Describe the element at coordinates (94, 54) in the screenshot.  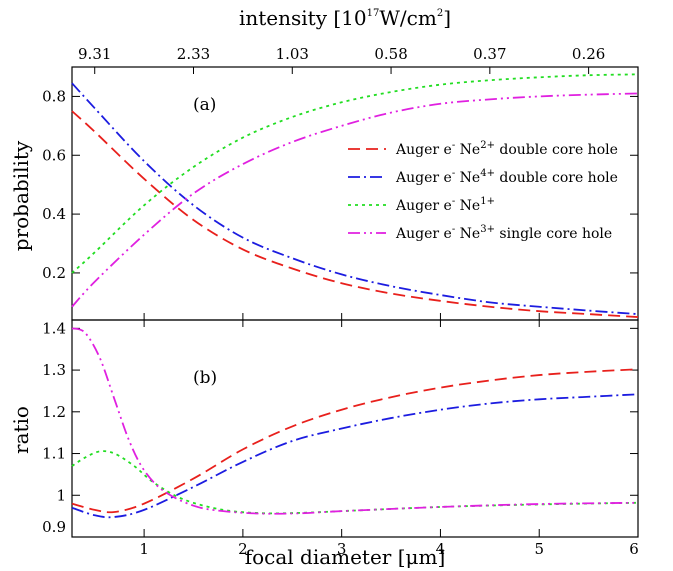
I see `top-axis-tick-label: 9.31` at that location.